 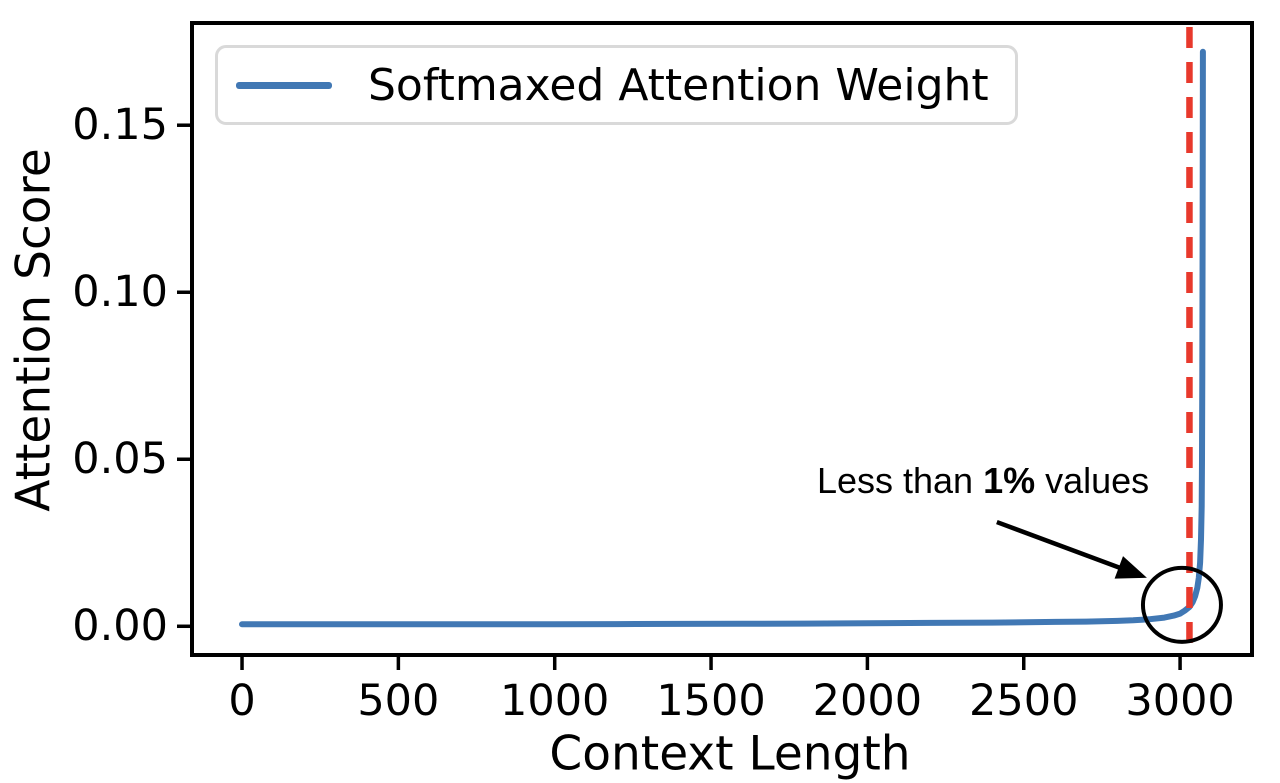 What do you see at coordinates (730, 754) in the screenshot?
I see `x-axis-label: Context Length` at bounding box center [730, 754].